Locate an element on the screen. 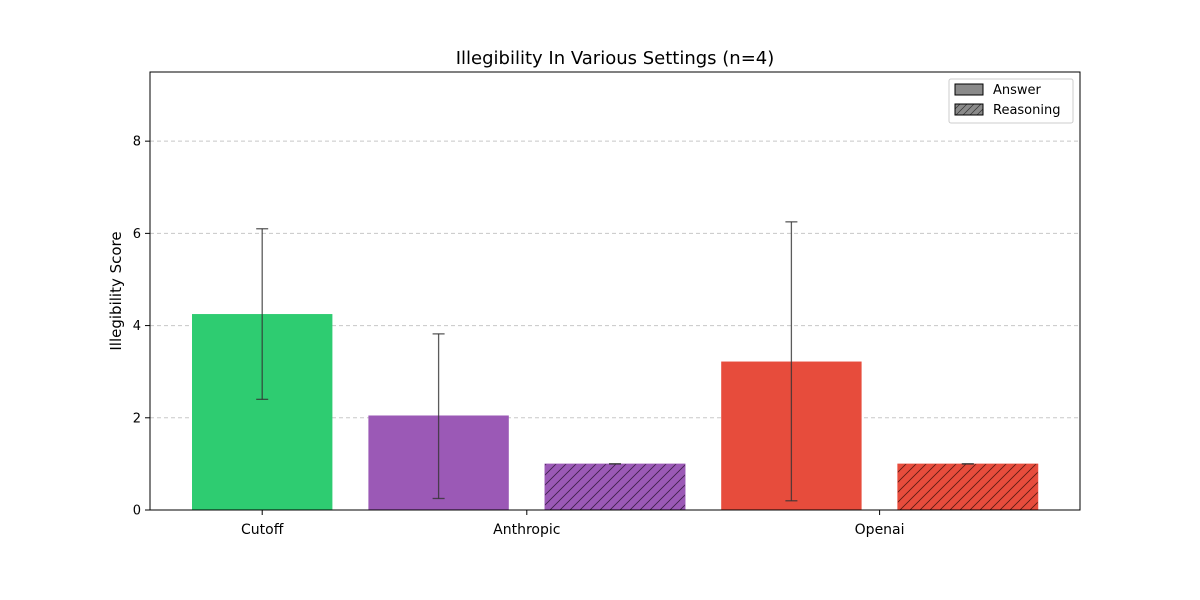 The width and height of the screenshot is (1200, 600). x-tick-label-anthropic: Anthropic is located at coordinates (526, 530).